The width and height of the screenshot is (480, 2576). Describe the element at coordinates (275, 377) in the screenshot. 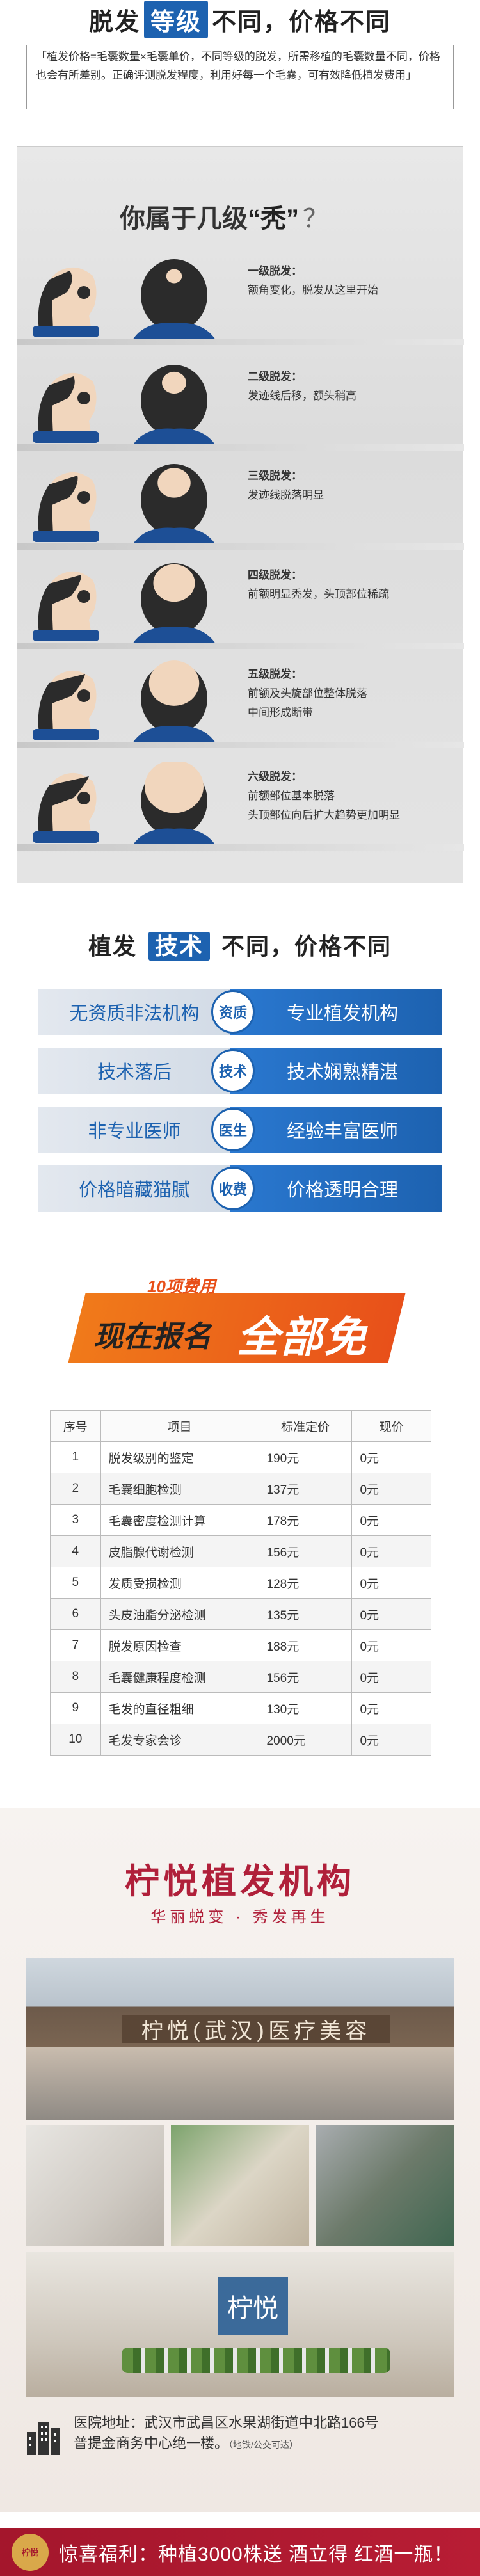

I see `baldness-level-name: 二级脱发：` at that location.